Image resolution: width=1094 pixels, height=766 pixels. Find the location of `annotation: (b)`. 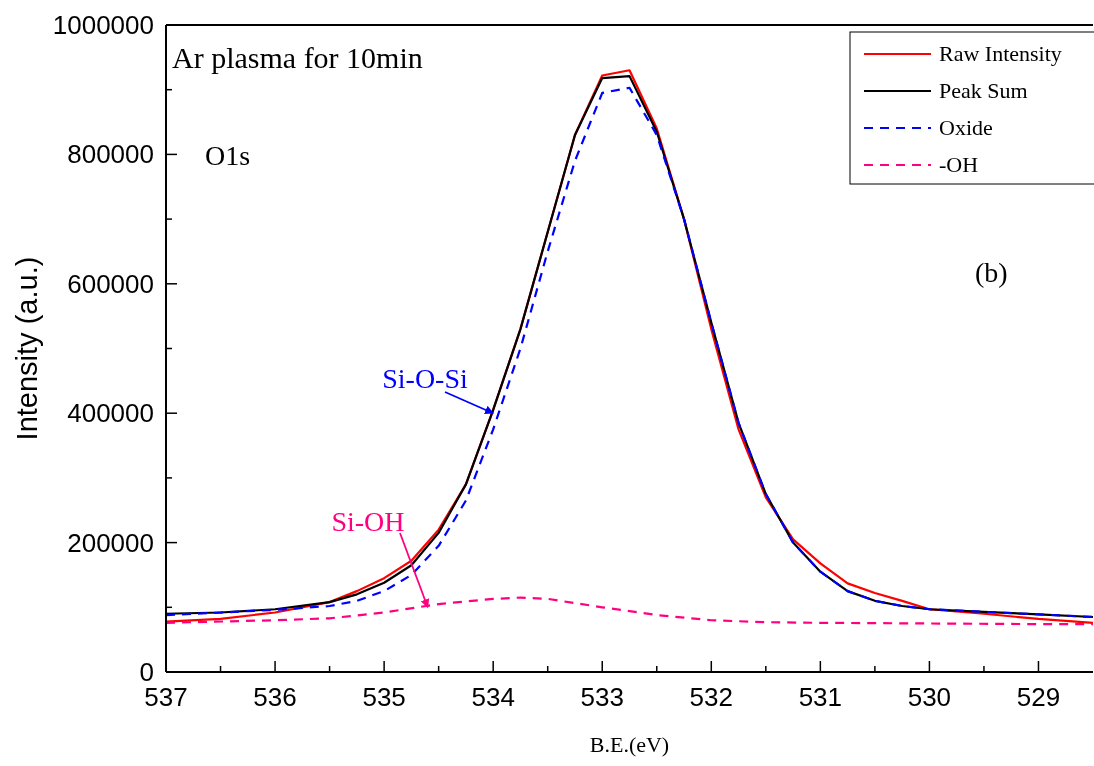

annotation: (b) is located at coordinates (991, 272).